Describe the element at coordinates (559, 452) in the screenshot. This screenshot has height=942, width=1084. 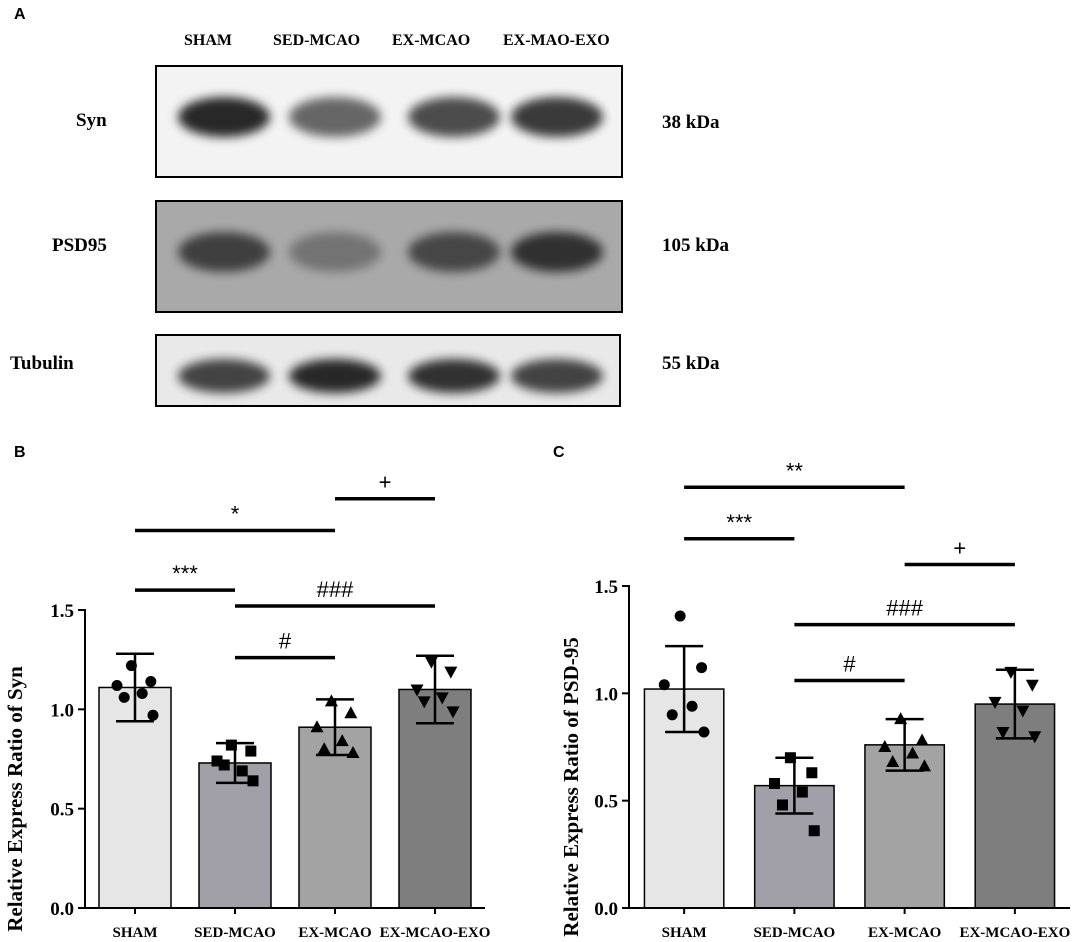
I see `panel-label-c: C` at that location.